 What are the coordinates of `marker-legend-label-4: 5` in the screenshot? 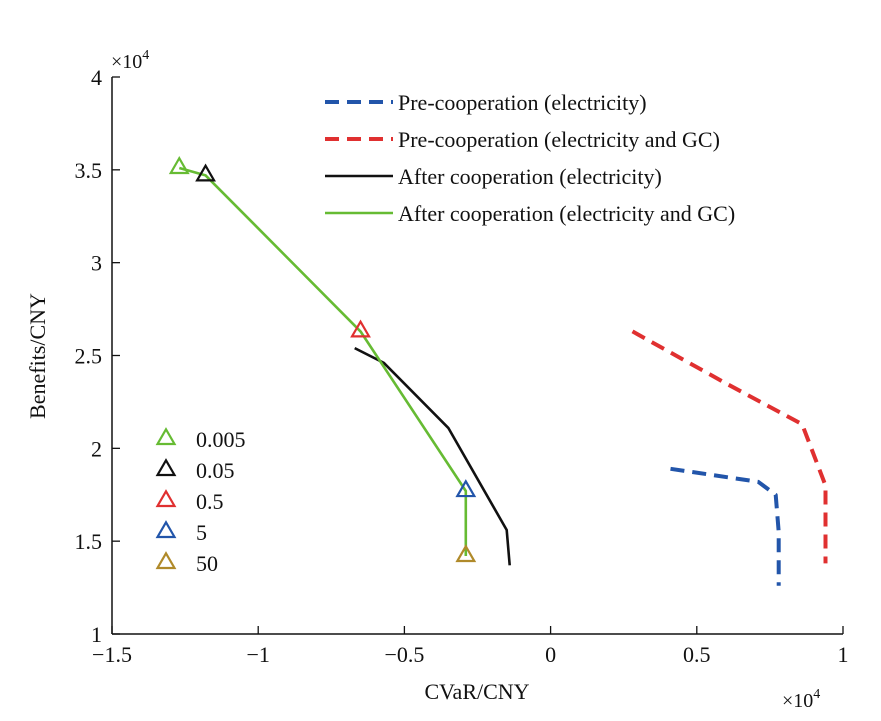 It's located at (201, 532).